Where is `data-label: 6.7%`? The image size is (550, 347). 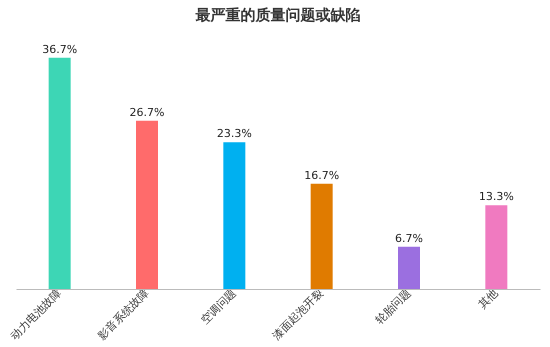
data-label: 6.7% is located at coordinates (409, 238).